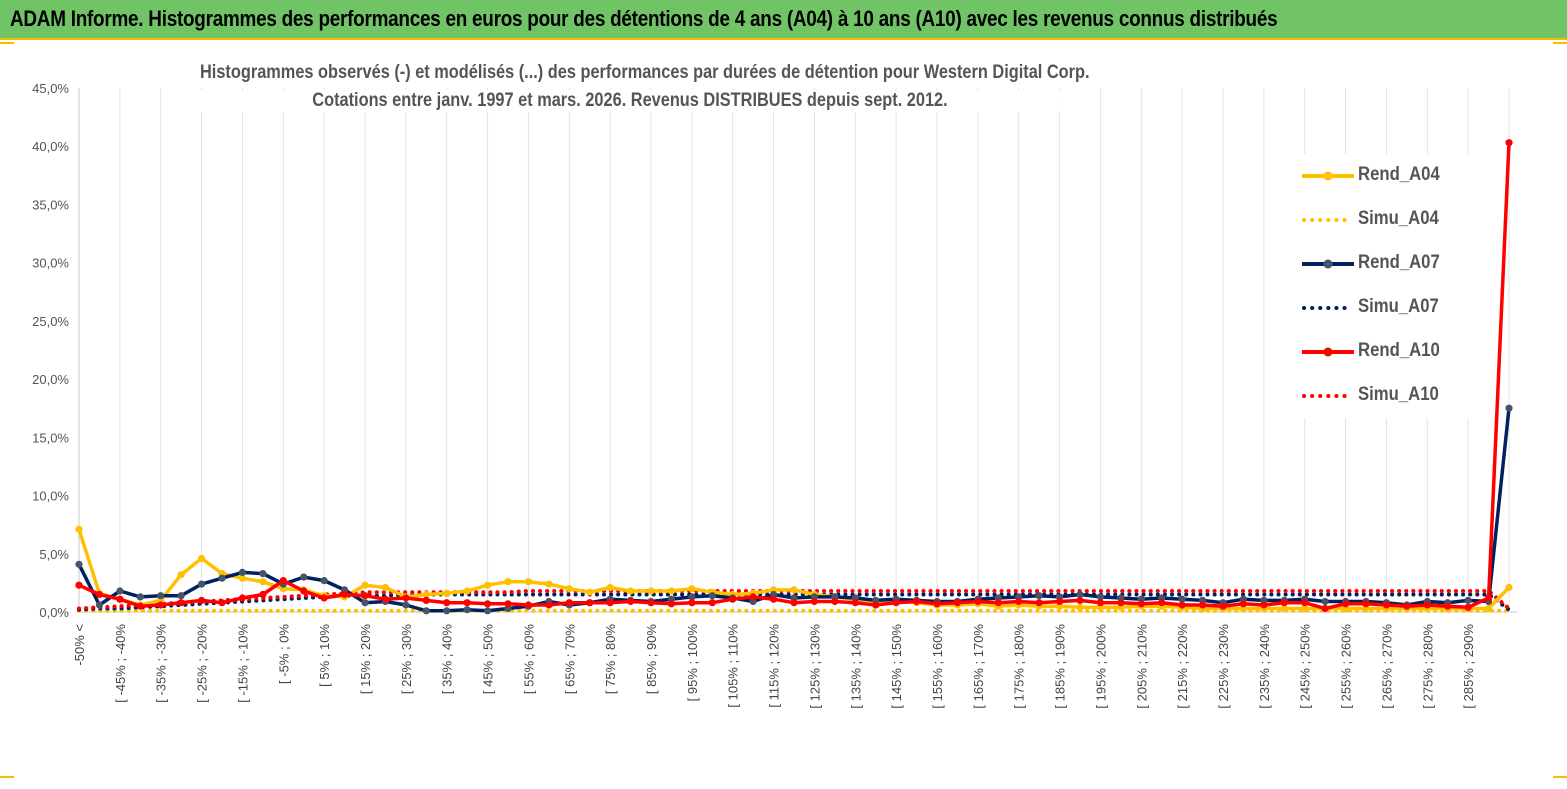  What do you see at coordinates (54, 554) in the screenshot?
I see `y-tick-label: 5,0%` at bounding box center [54, 554].